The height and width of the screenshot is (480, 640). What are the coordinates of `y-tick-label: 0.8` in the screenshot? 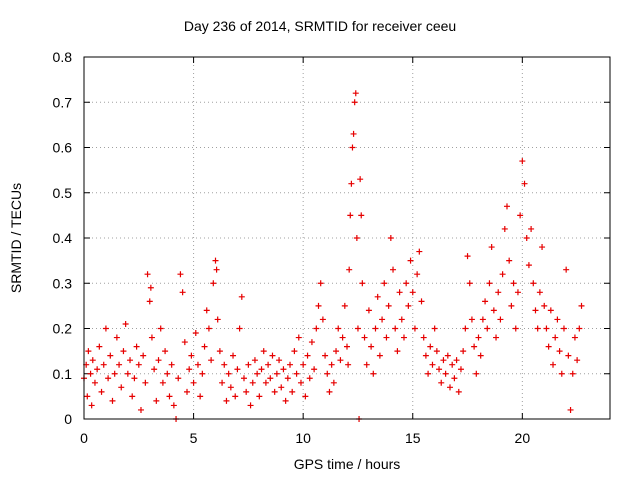 It's located at (63, 57).